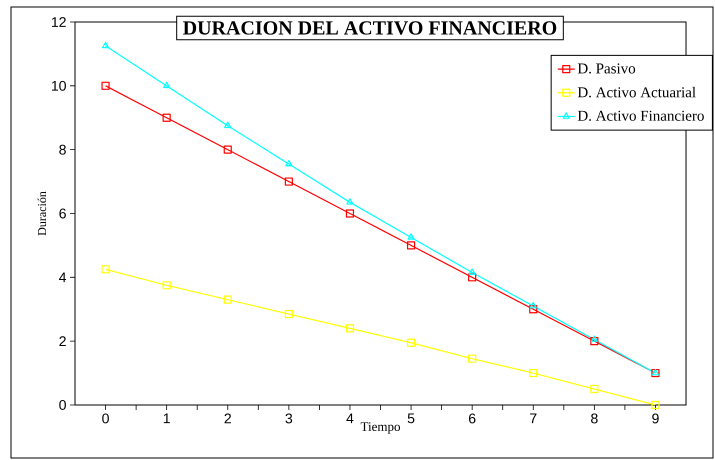 The image size is (715, 460). Describe the element at coordinates (105, 419) in the screenshot. I see `x-tick-label: 0` at that location.